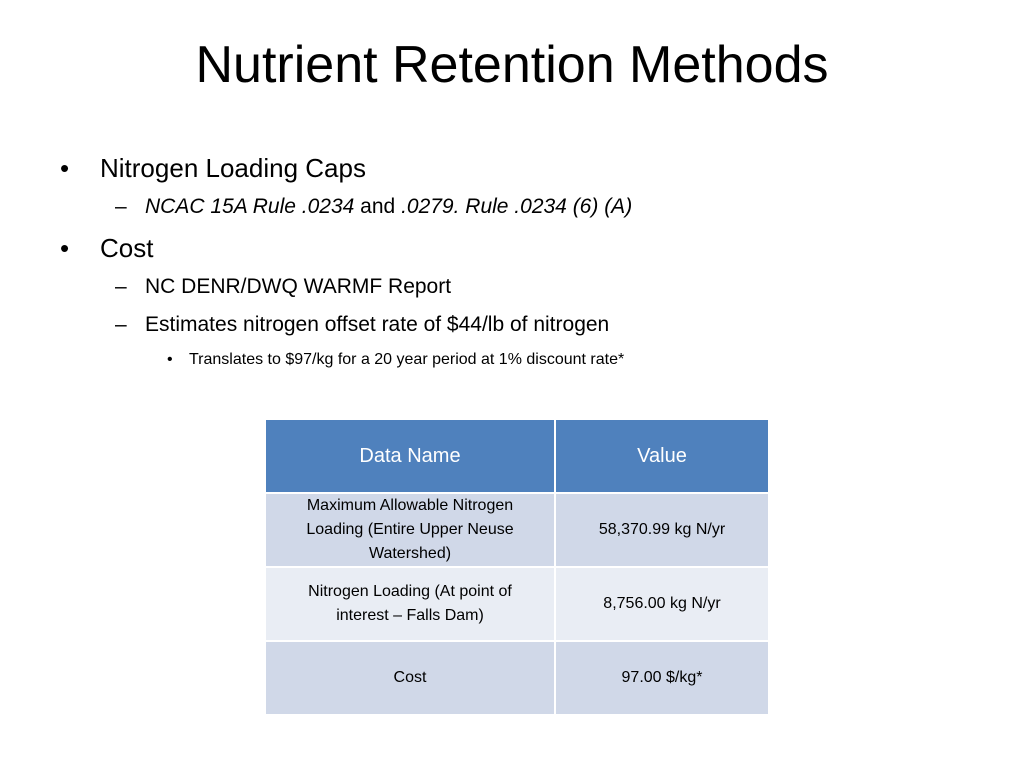 This screenshot has height=768, width=1024. I want to click on table-cell-value: 97.00 $/kg*, so click(662, 678).